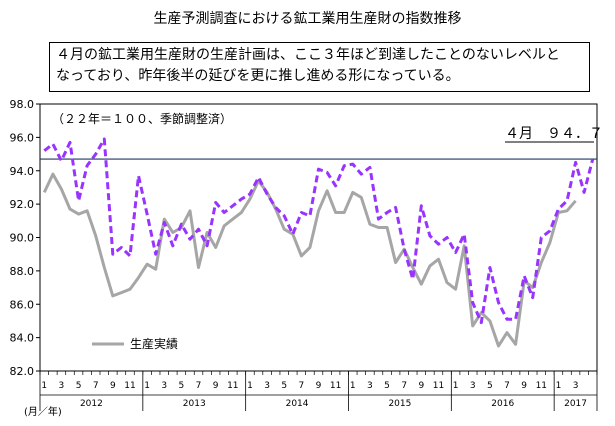 The height and width of the screenshot is (426, 615). What do you see at coordinates (22, 271) in the screenshot?
I see `y-tick-label: 88.0` at bounding box center [22, 271].